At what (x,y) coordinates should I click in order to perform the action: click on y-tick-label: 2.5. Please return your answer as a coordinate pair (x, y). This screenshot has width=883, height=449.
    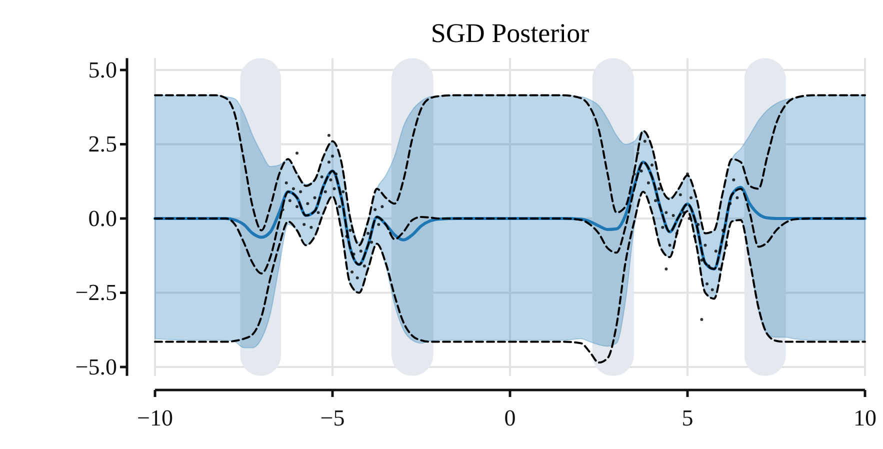
    Looking at the image, I should click on (102, 144).